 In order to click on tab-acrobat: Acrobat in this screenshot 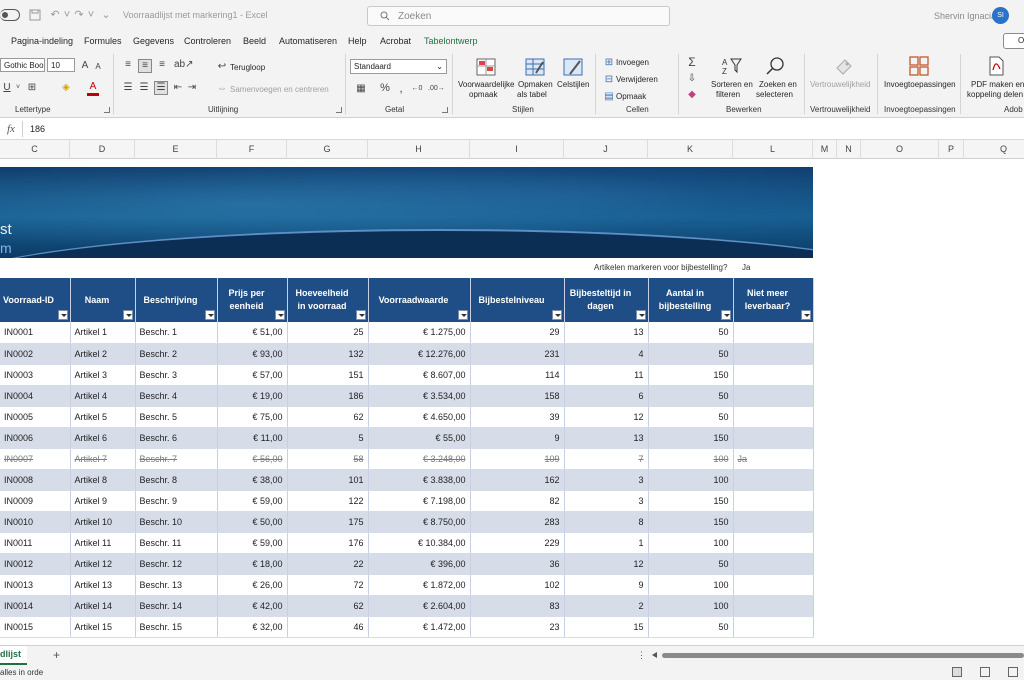, I will do `click(396, 41)`.